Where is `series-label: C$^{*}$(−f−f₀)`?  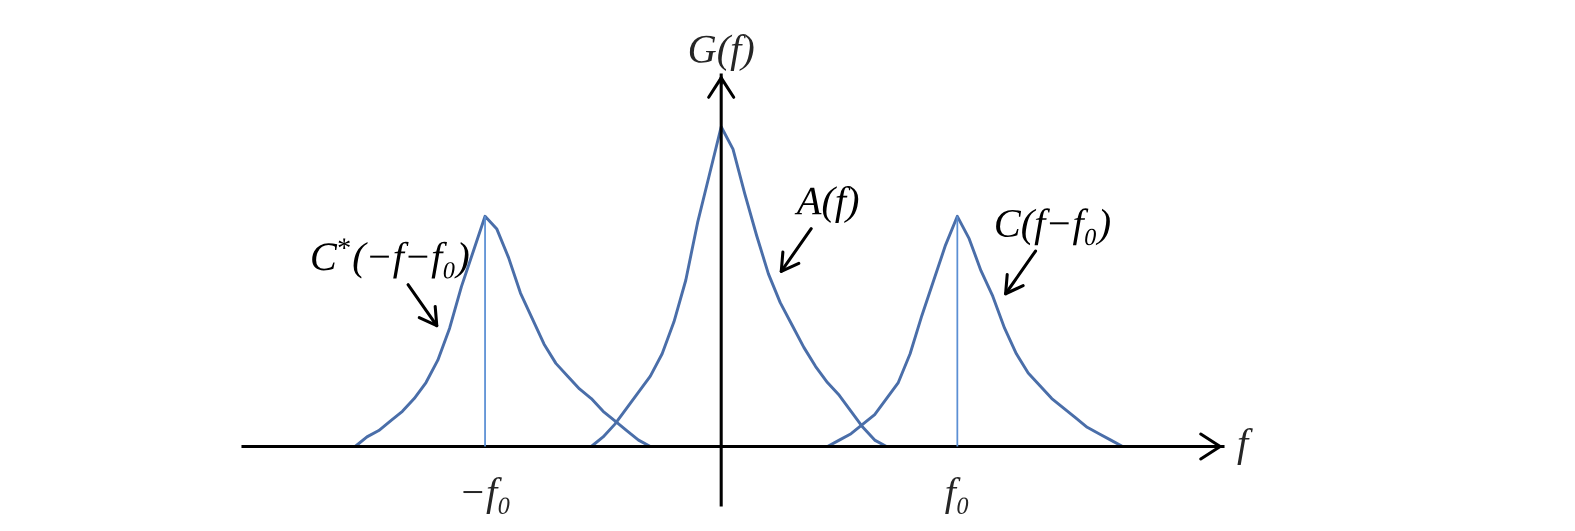 series-label: C$^{*}$(−f−f₀) is located at coordinates (390, 258).